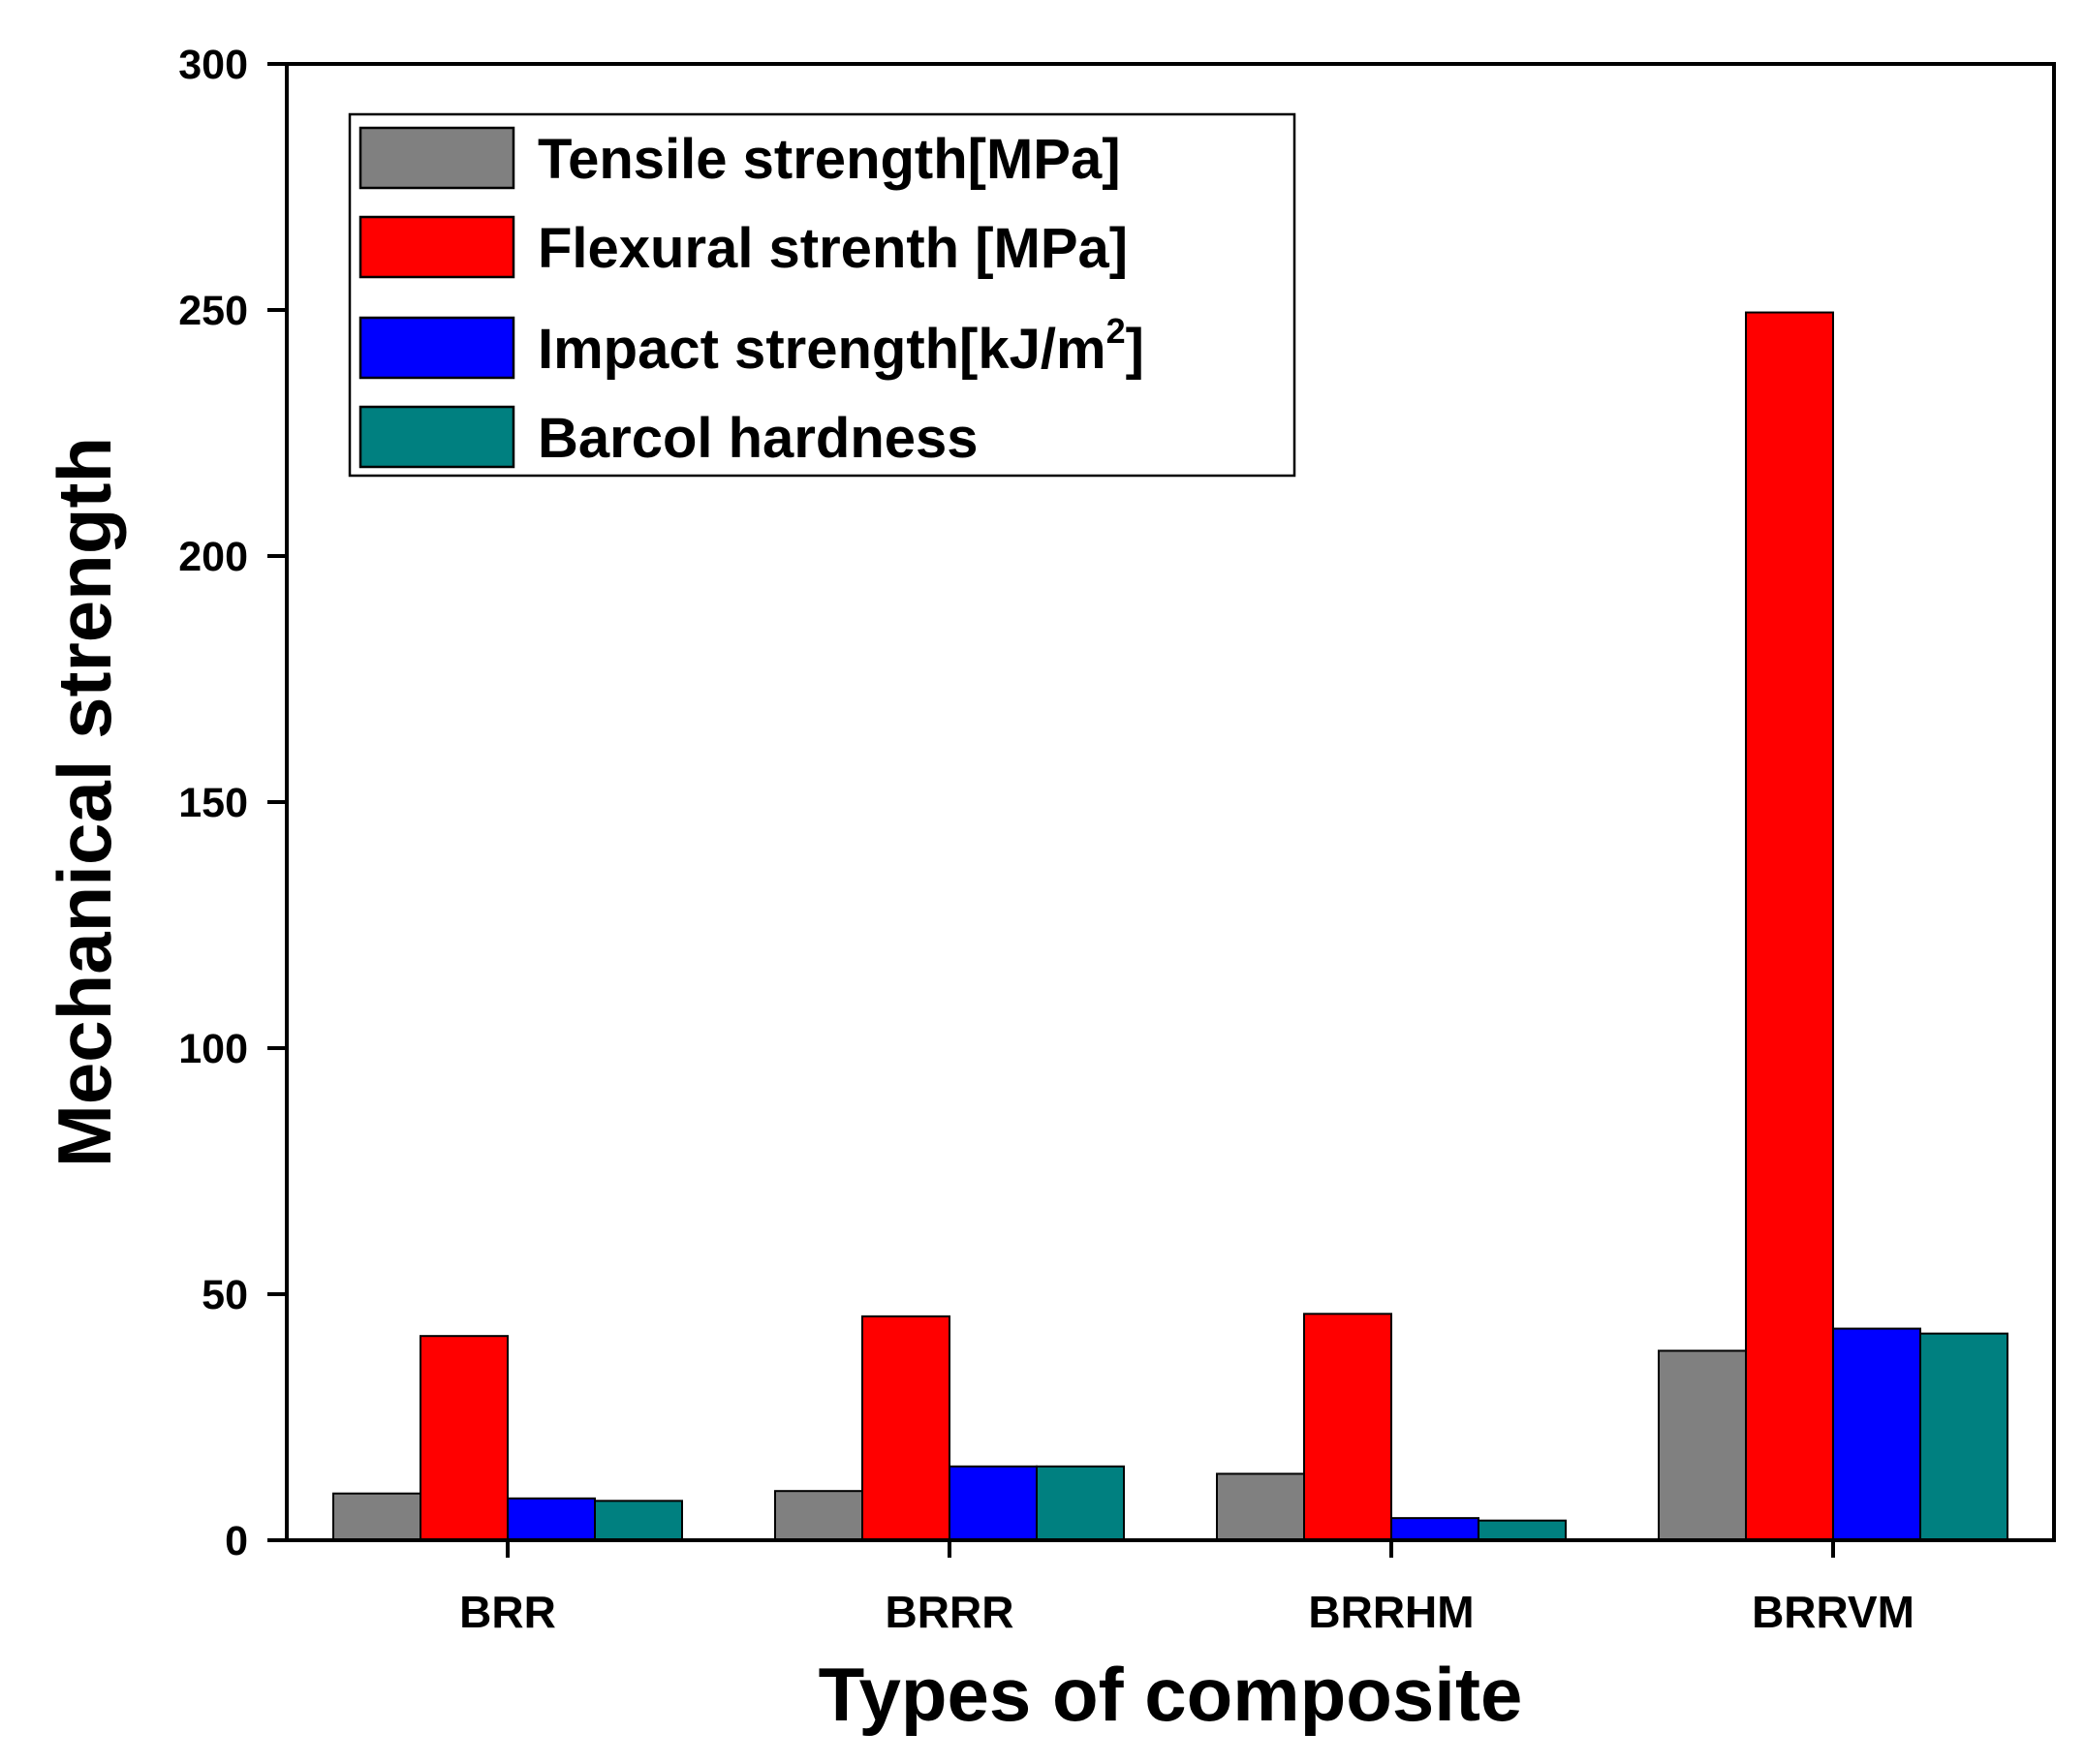  What do you see at coordinates (758, 438) in the screenshot?
I see `legend-label-barcol-hardness: Barcol hardness` at bounding box center [758, 438].